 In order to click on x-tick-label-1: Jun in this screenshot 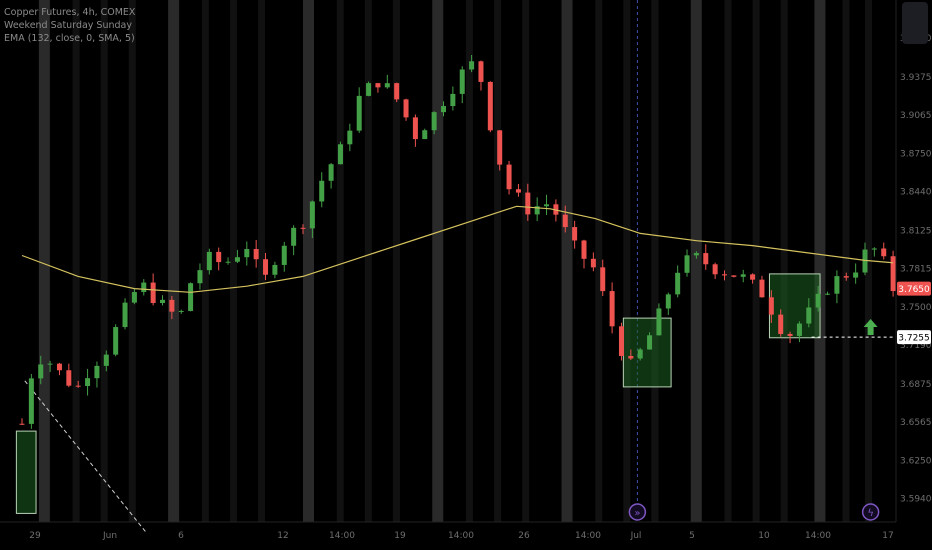, I will do `click(109, 536)`.